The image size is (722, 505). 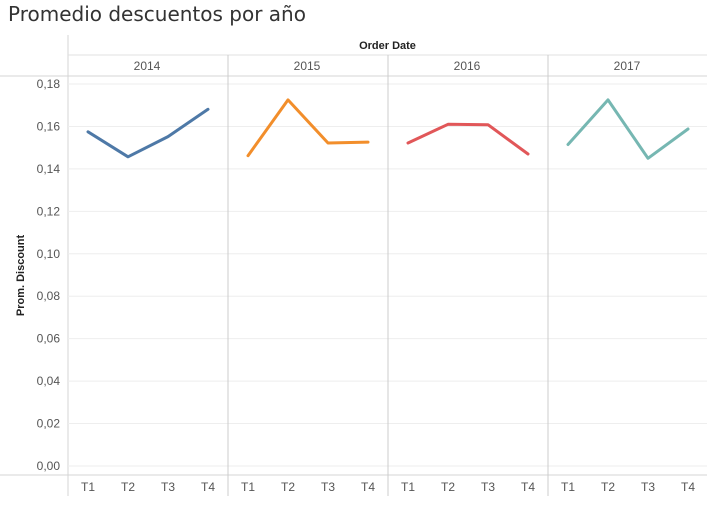 What do you see at coordinates (157, 14) in the screenshot?
I see `chart-title: Promedio descuentos por año` at bounding box center [157, 14].